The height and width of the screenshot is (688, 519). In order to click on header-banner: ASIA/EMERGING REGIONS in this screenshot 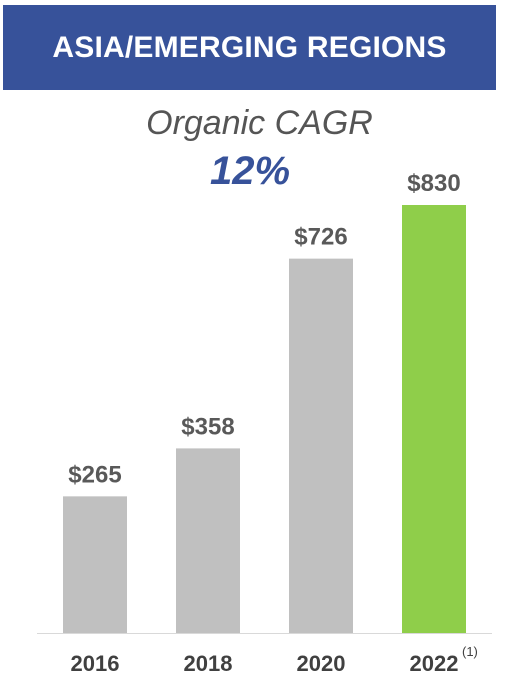, I will do `click(249, 47)`.